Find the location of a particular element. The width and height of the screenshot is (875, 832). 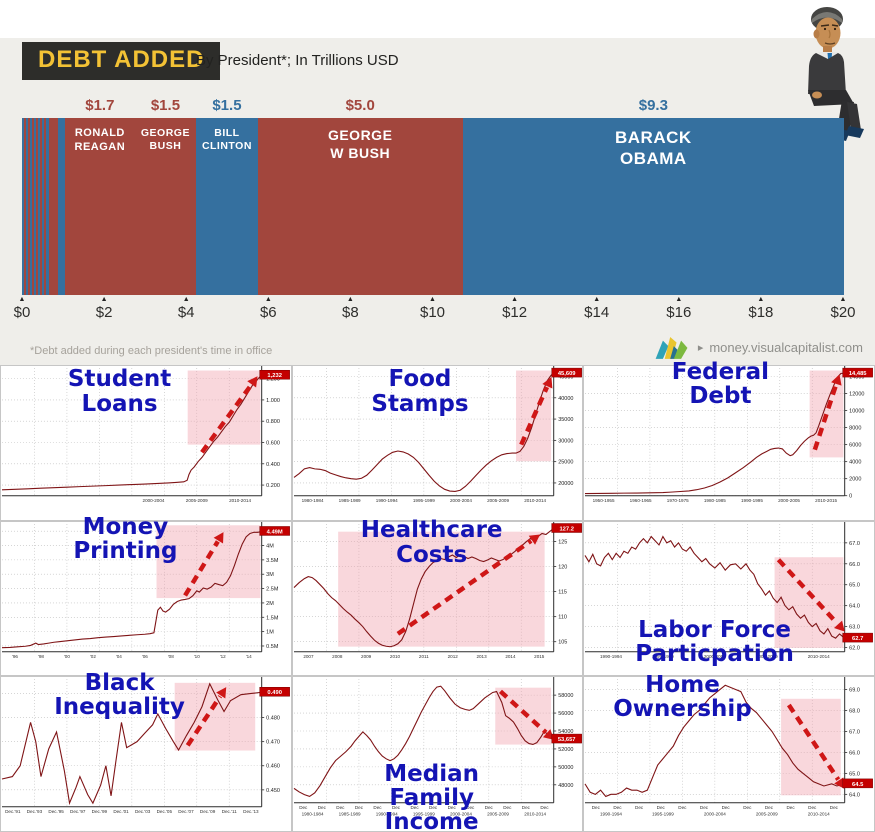

svg-text: Dec.'93 is located at coordinates (35, 812).